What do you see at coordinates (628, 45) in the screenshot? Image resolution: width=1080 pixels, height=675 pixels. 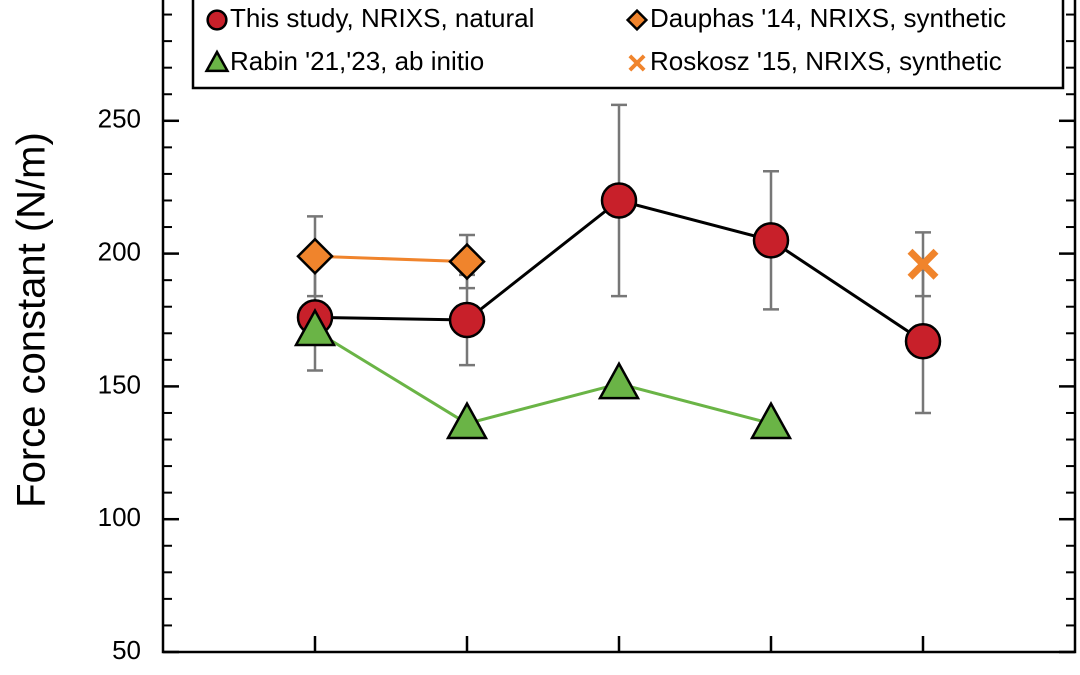 I see `legend-box` at bounding box center [628, 45].